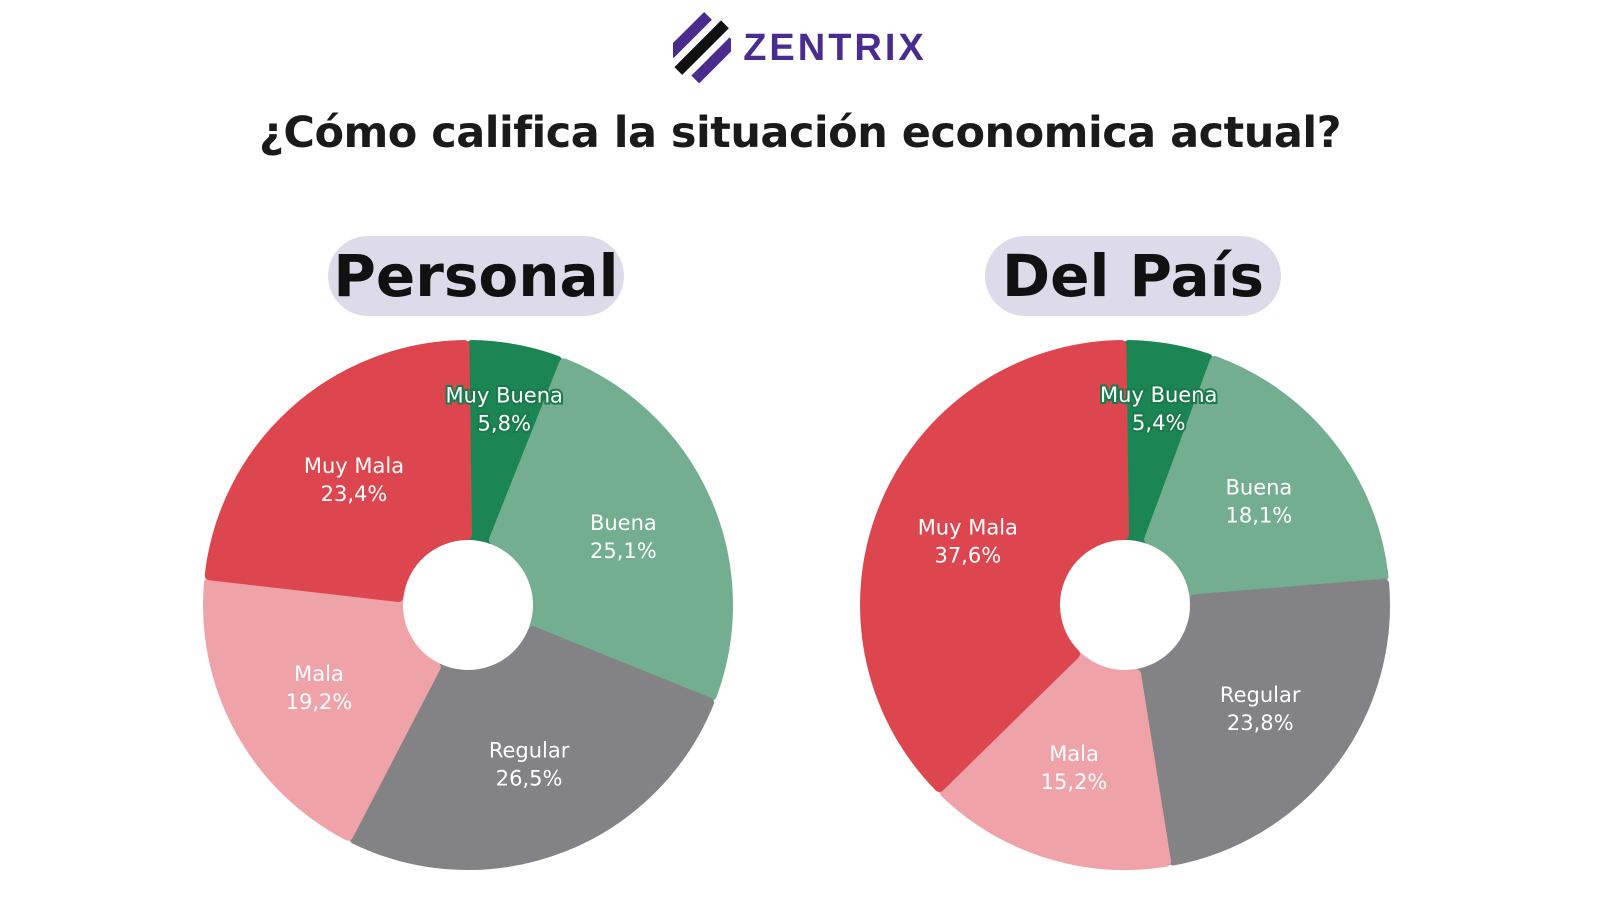  I want to click on chart-title-pais: Del País, so click(1133, 276).